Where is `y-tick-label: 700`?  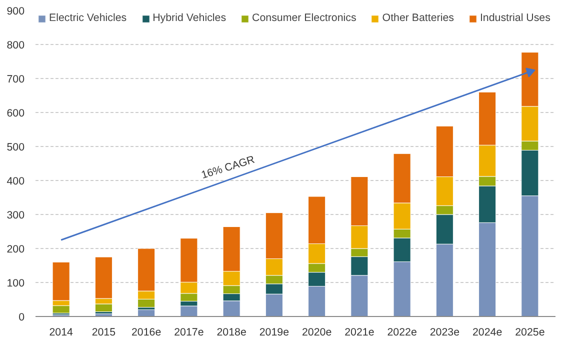 y-tick-label: 700 is located at coordinates (15, 80).